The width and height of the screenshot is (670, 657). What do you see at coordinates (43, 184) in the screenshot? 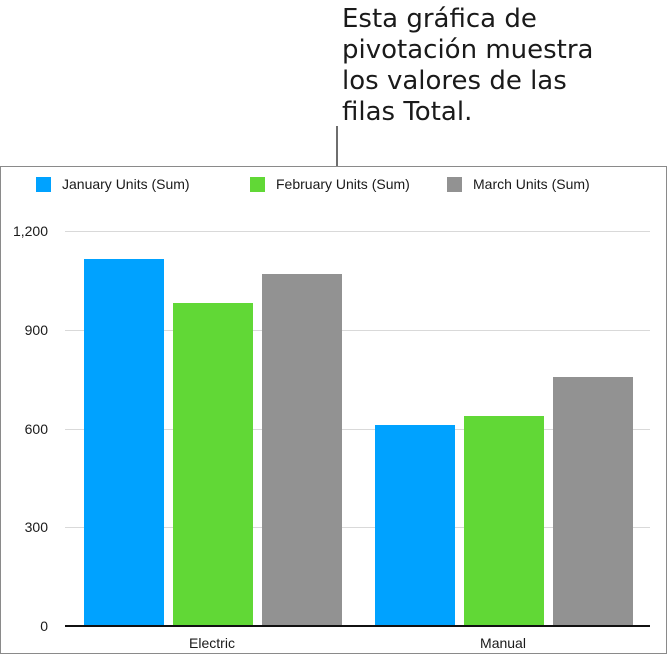
I see `legend-swatch-january` at bounding box center [43, 184].